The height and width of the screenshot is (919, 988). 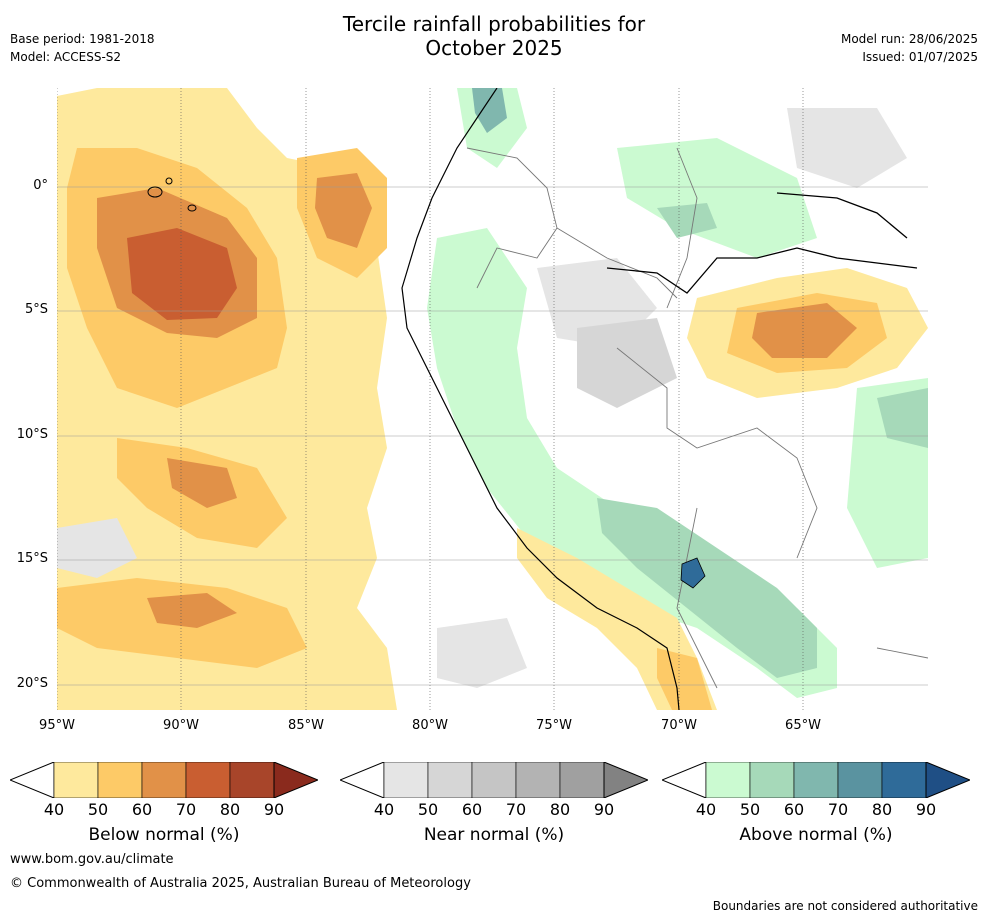 I want to click on galapagos-islands, so click(x=172, y=194).